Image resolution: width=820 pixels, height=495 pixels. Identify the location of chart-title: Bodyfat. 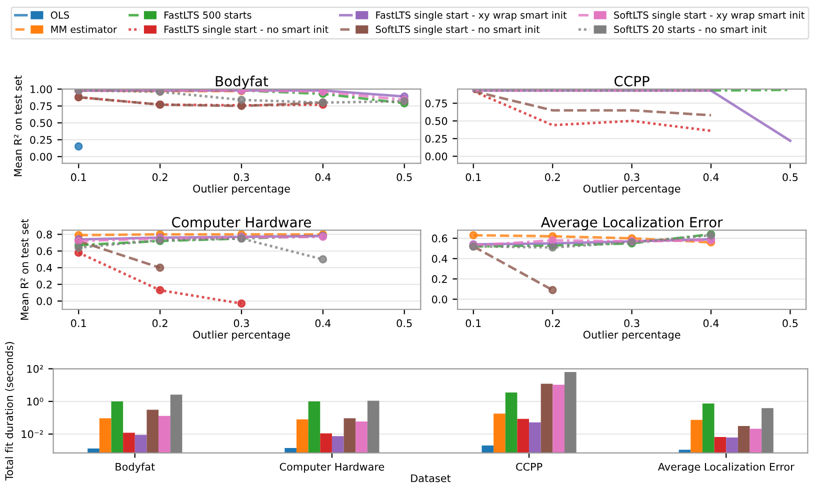
(242, 83).